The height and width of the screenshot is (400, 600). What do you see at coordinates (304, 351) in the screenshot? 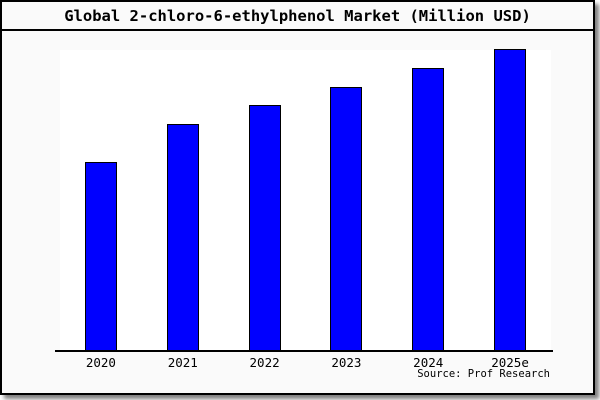
I see `x-axis-line` at bounding box center [304, 351].